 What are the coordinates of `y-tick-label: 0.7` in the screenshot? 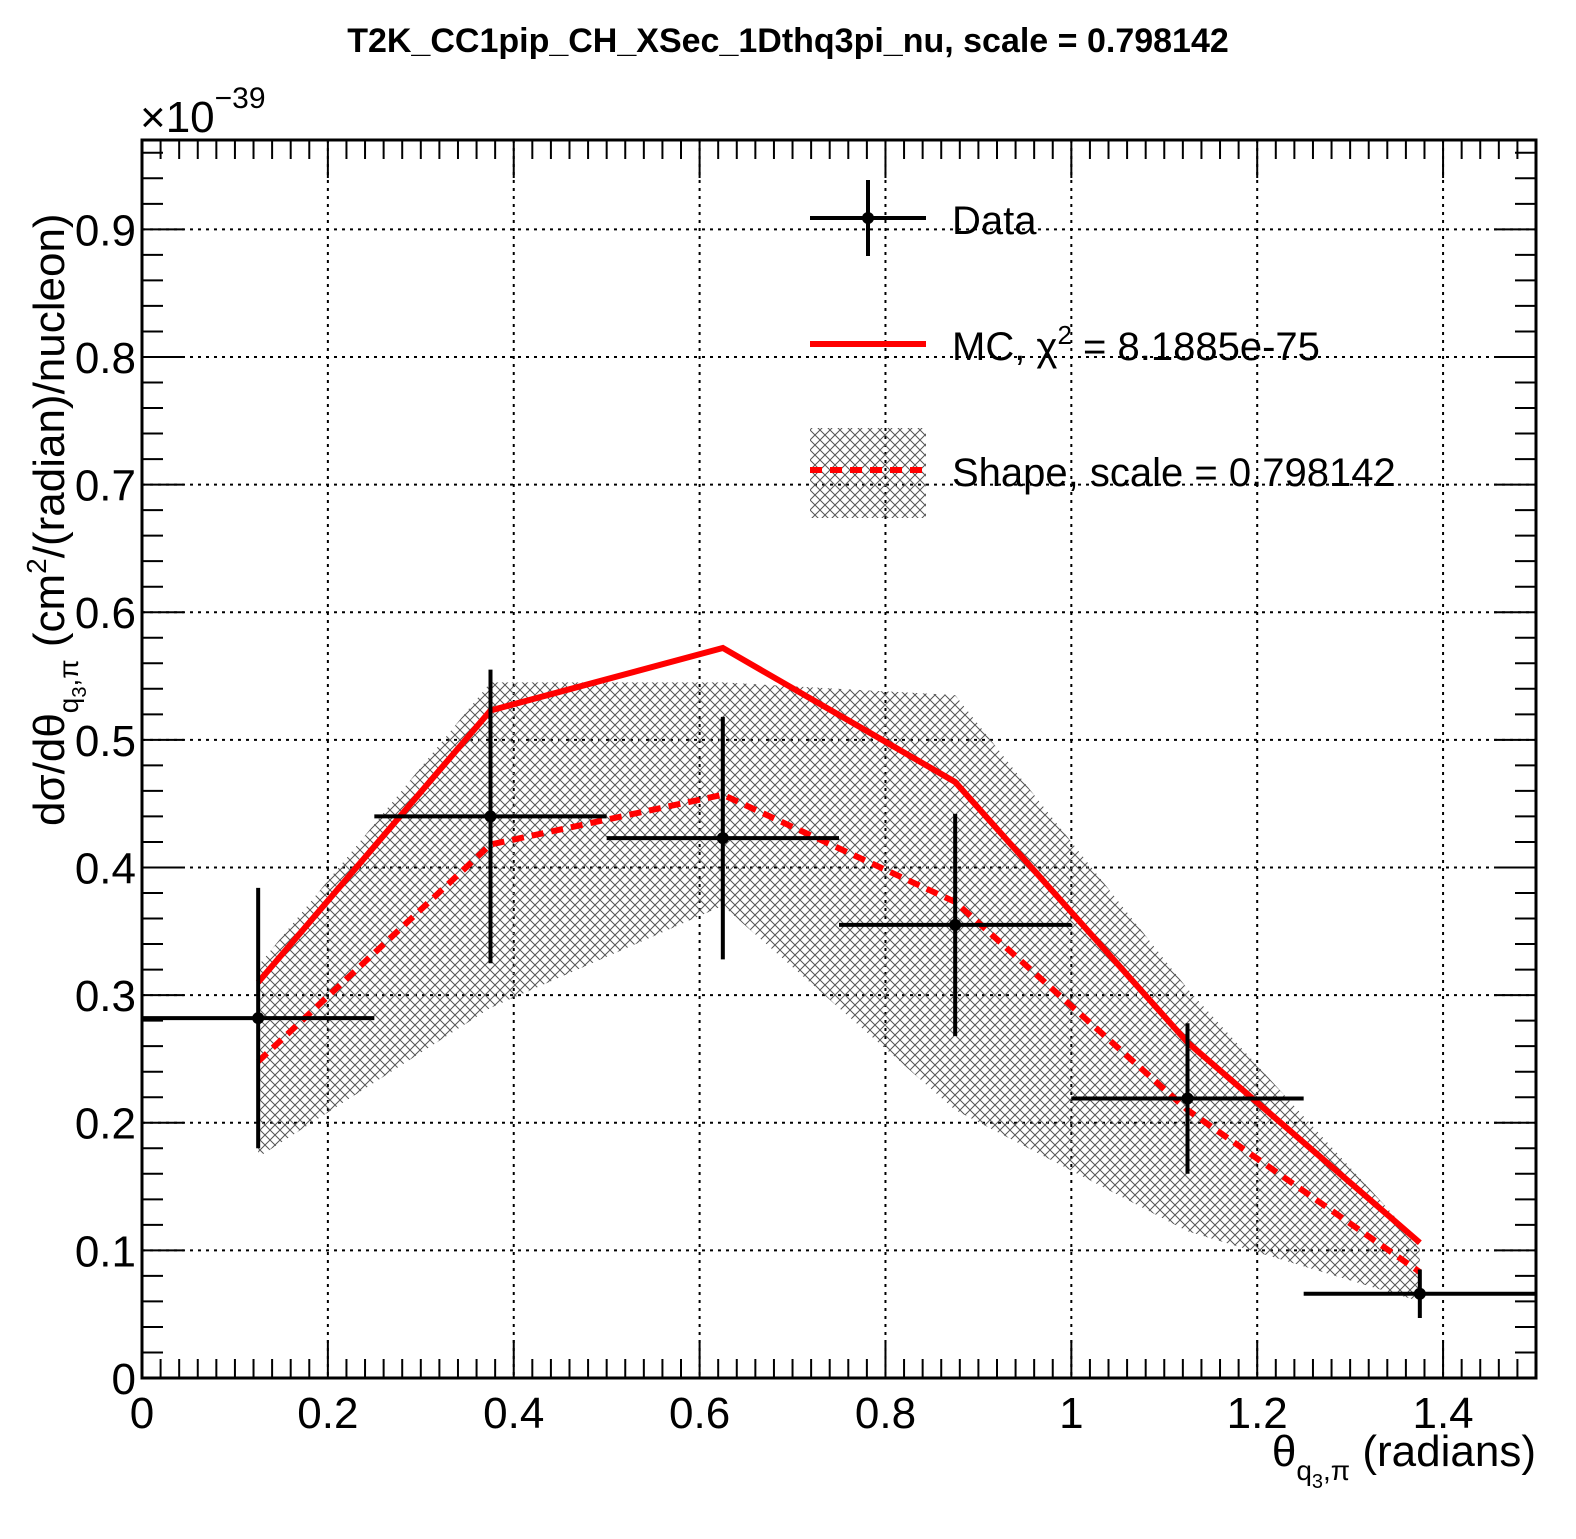 It's located at (105, 486).